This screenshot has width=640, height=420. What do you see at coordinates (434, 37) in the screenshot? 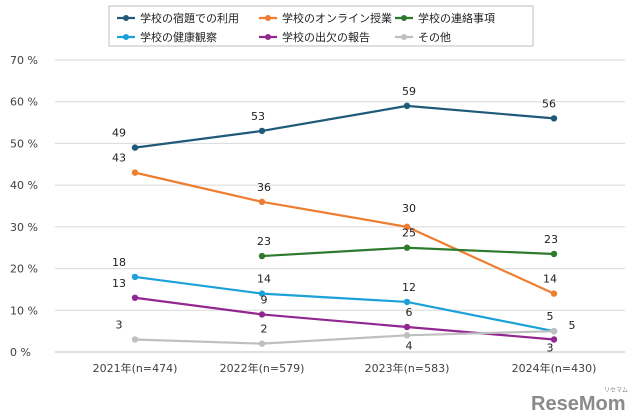
I see `legend-label-5: その他` at bounding box center [434, 37].